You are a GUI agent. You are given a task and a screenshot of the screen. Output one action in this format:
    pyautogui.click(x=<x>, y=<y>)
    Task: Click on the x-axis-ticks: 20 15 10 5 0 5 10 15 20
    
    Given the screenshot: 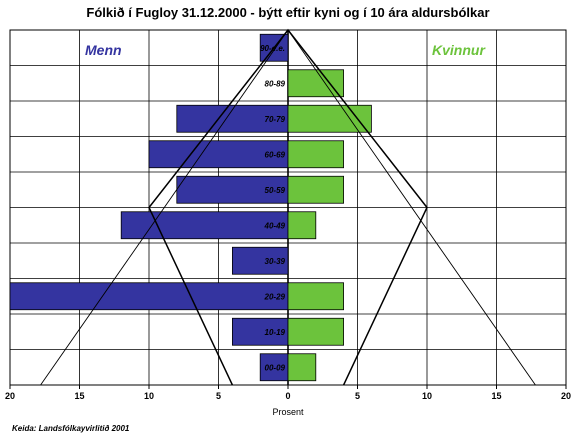 What is the action you would take?
    pyautogui.click(x=288, y=393)
    